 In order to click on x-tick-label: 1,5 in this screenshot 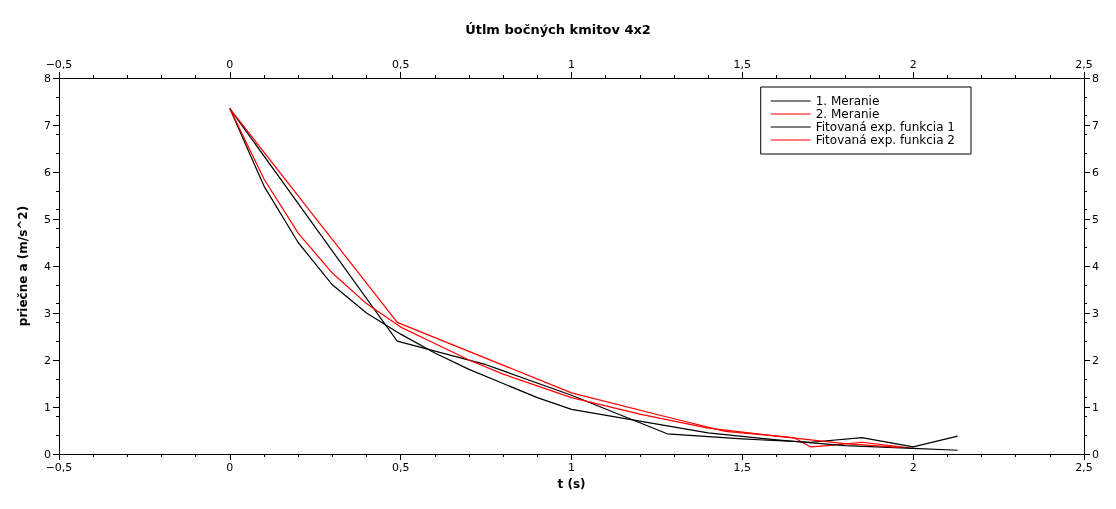, I will do `click(742, 467)`.